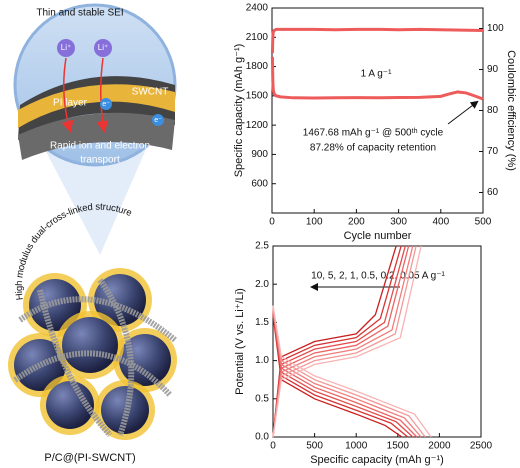 The width and height of the screenshot is (520, 468). I want to click on pi-layer, so click(96, 106).